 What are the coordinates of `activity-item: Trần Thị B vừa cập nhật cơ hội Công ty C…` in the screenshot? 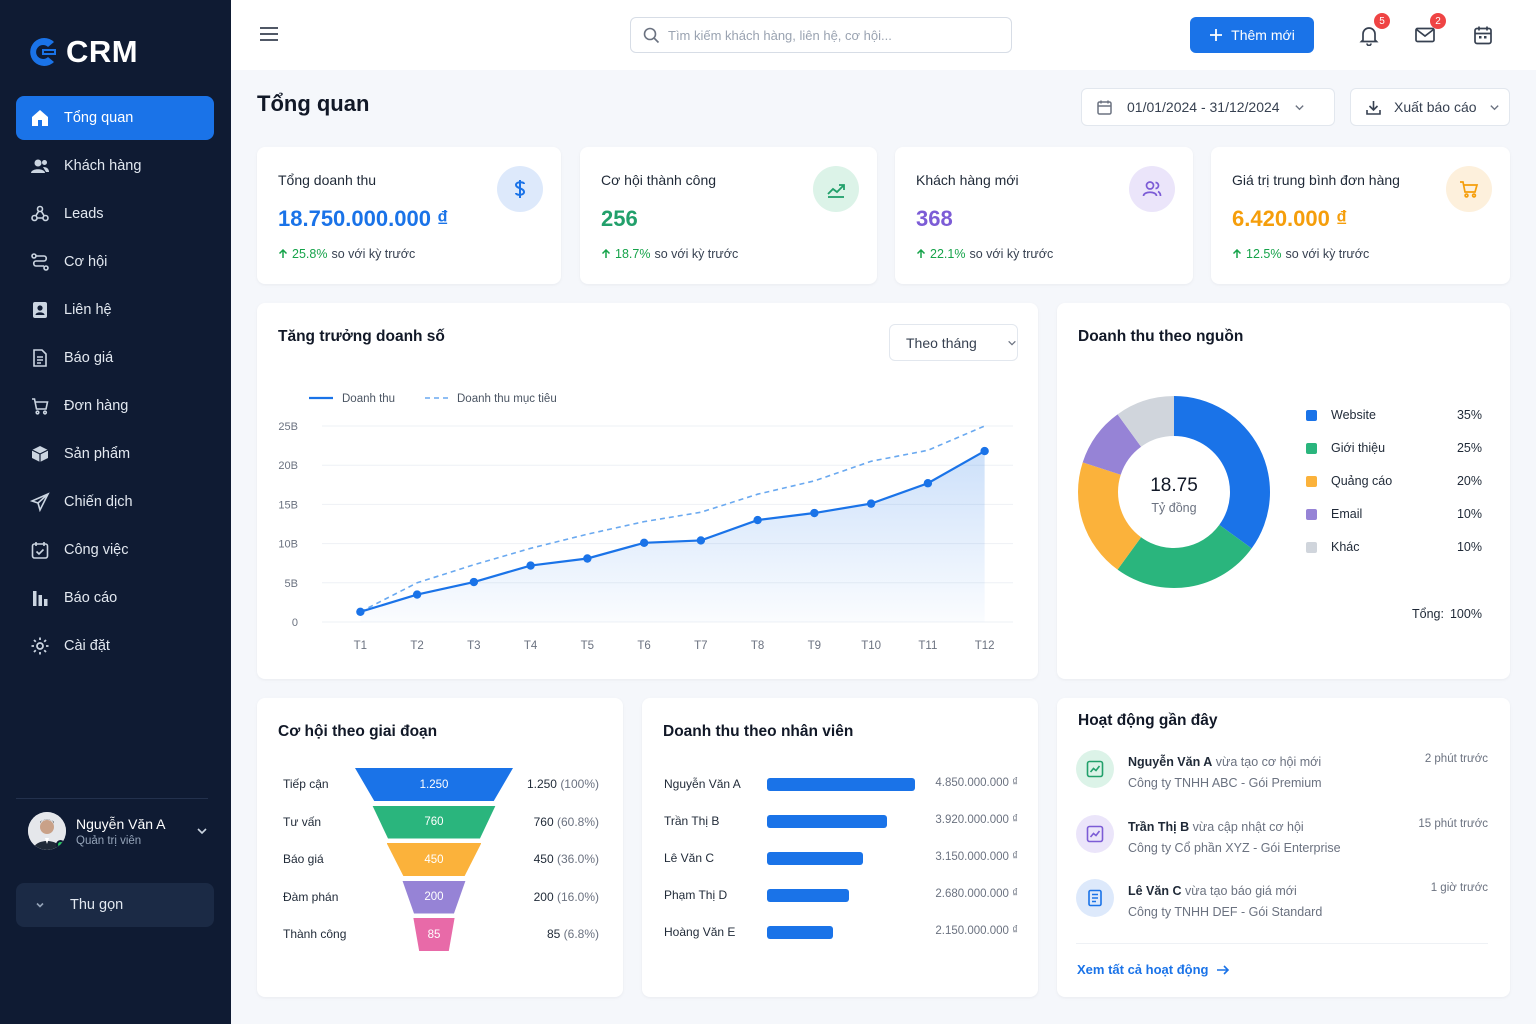 It's located at (1282, 841).